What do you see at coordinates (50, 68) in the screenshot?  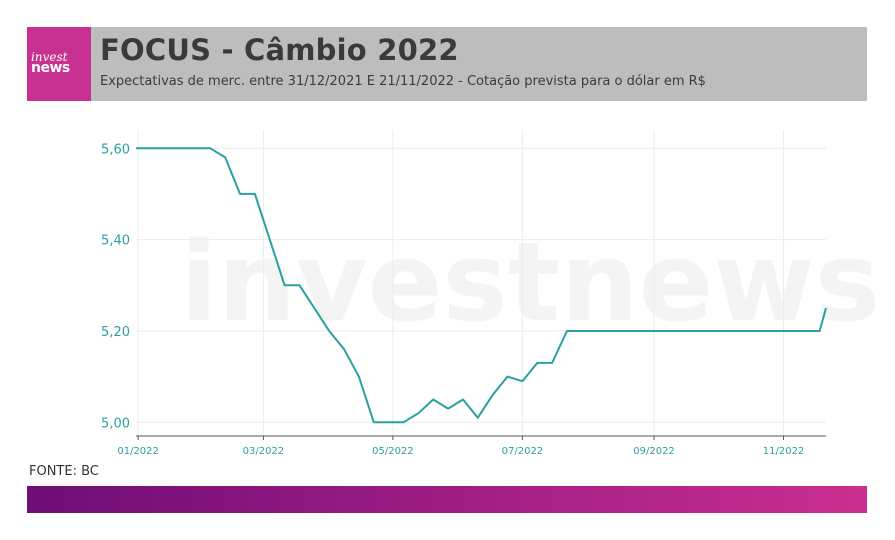 I see `logo-line2: news` at bounding box center [50, 68].